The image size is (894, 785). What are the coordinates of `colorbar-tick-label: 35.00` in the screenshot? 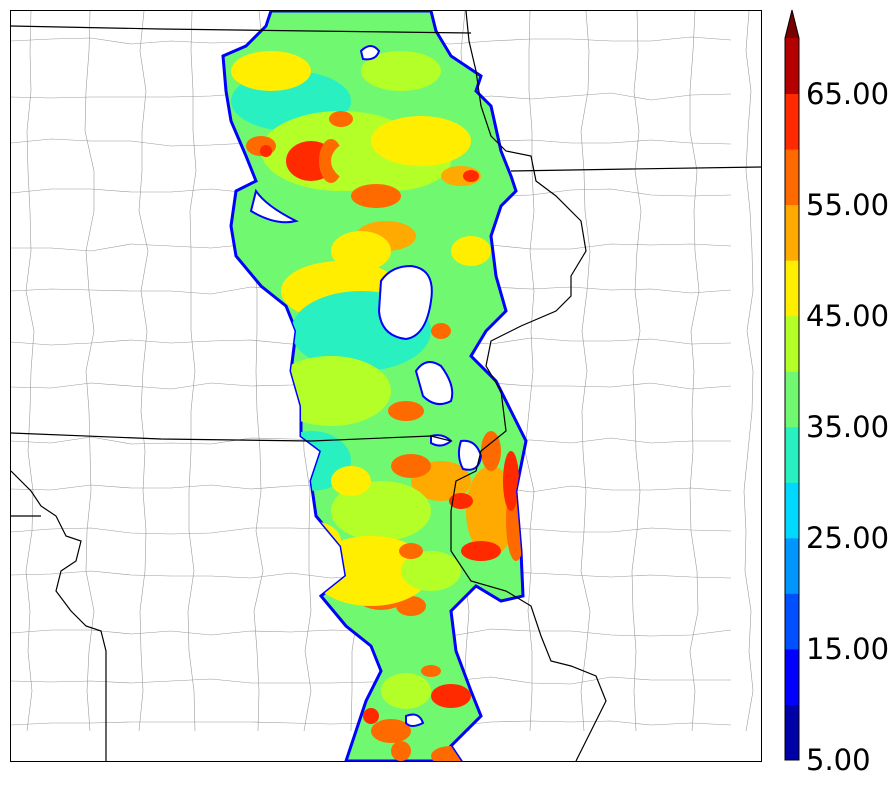 It's located at (848, 426).